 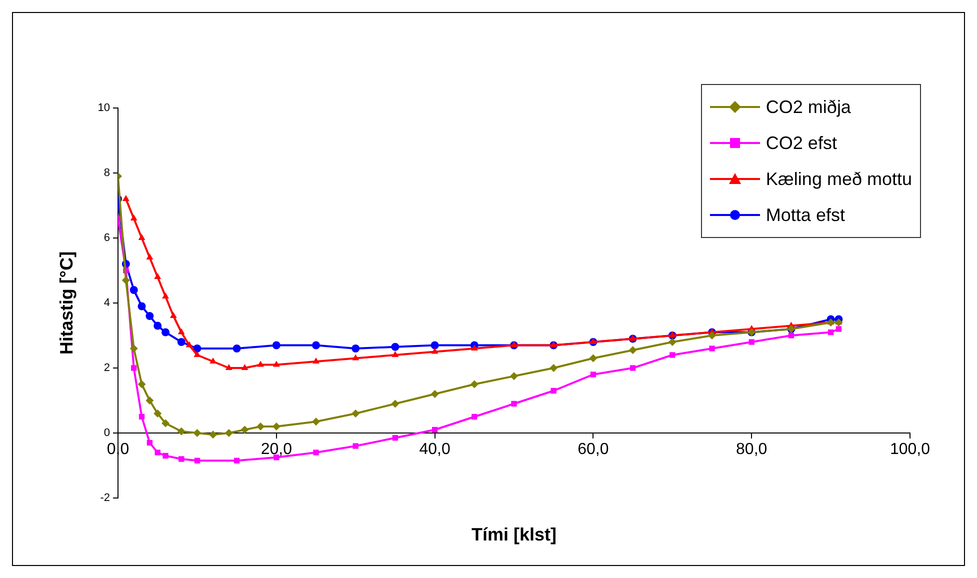 I want to click on x-tick-label: 20,0, so click(x=276, y=449).